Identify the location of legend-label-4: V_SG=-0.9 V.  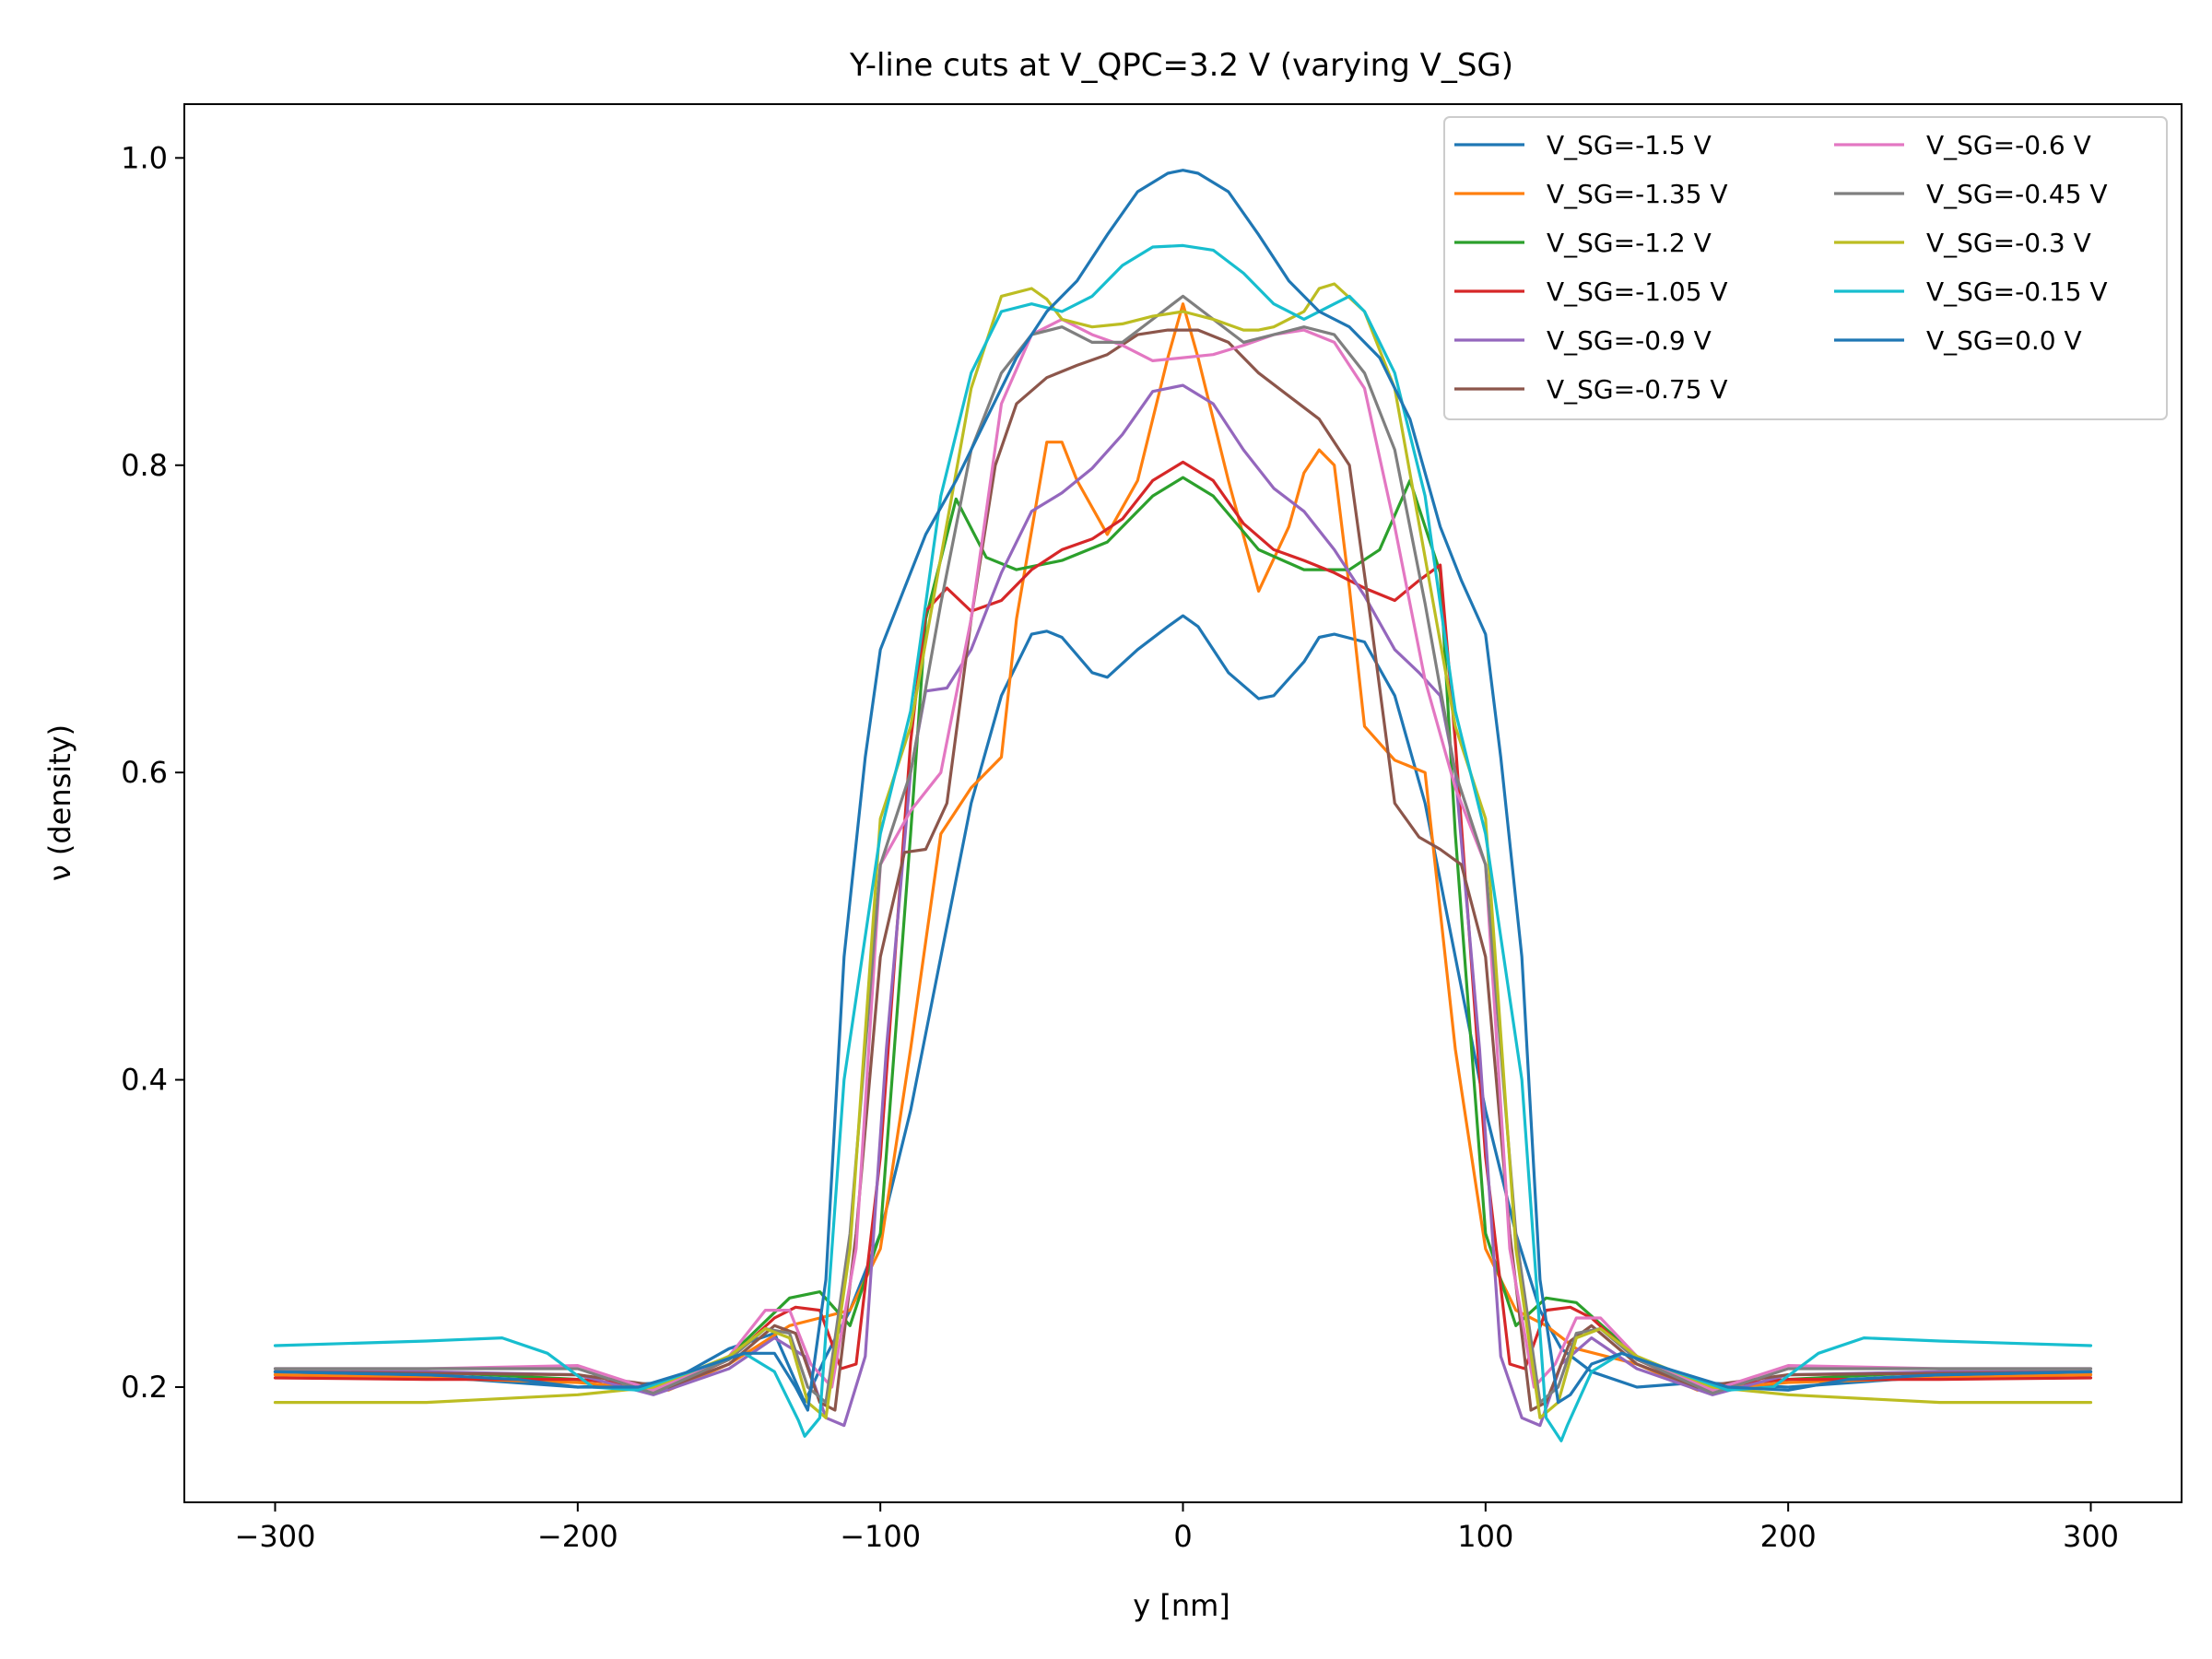
(1629, 340).